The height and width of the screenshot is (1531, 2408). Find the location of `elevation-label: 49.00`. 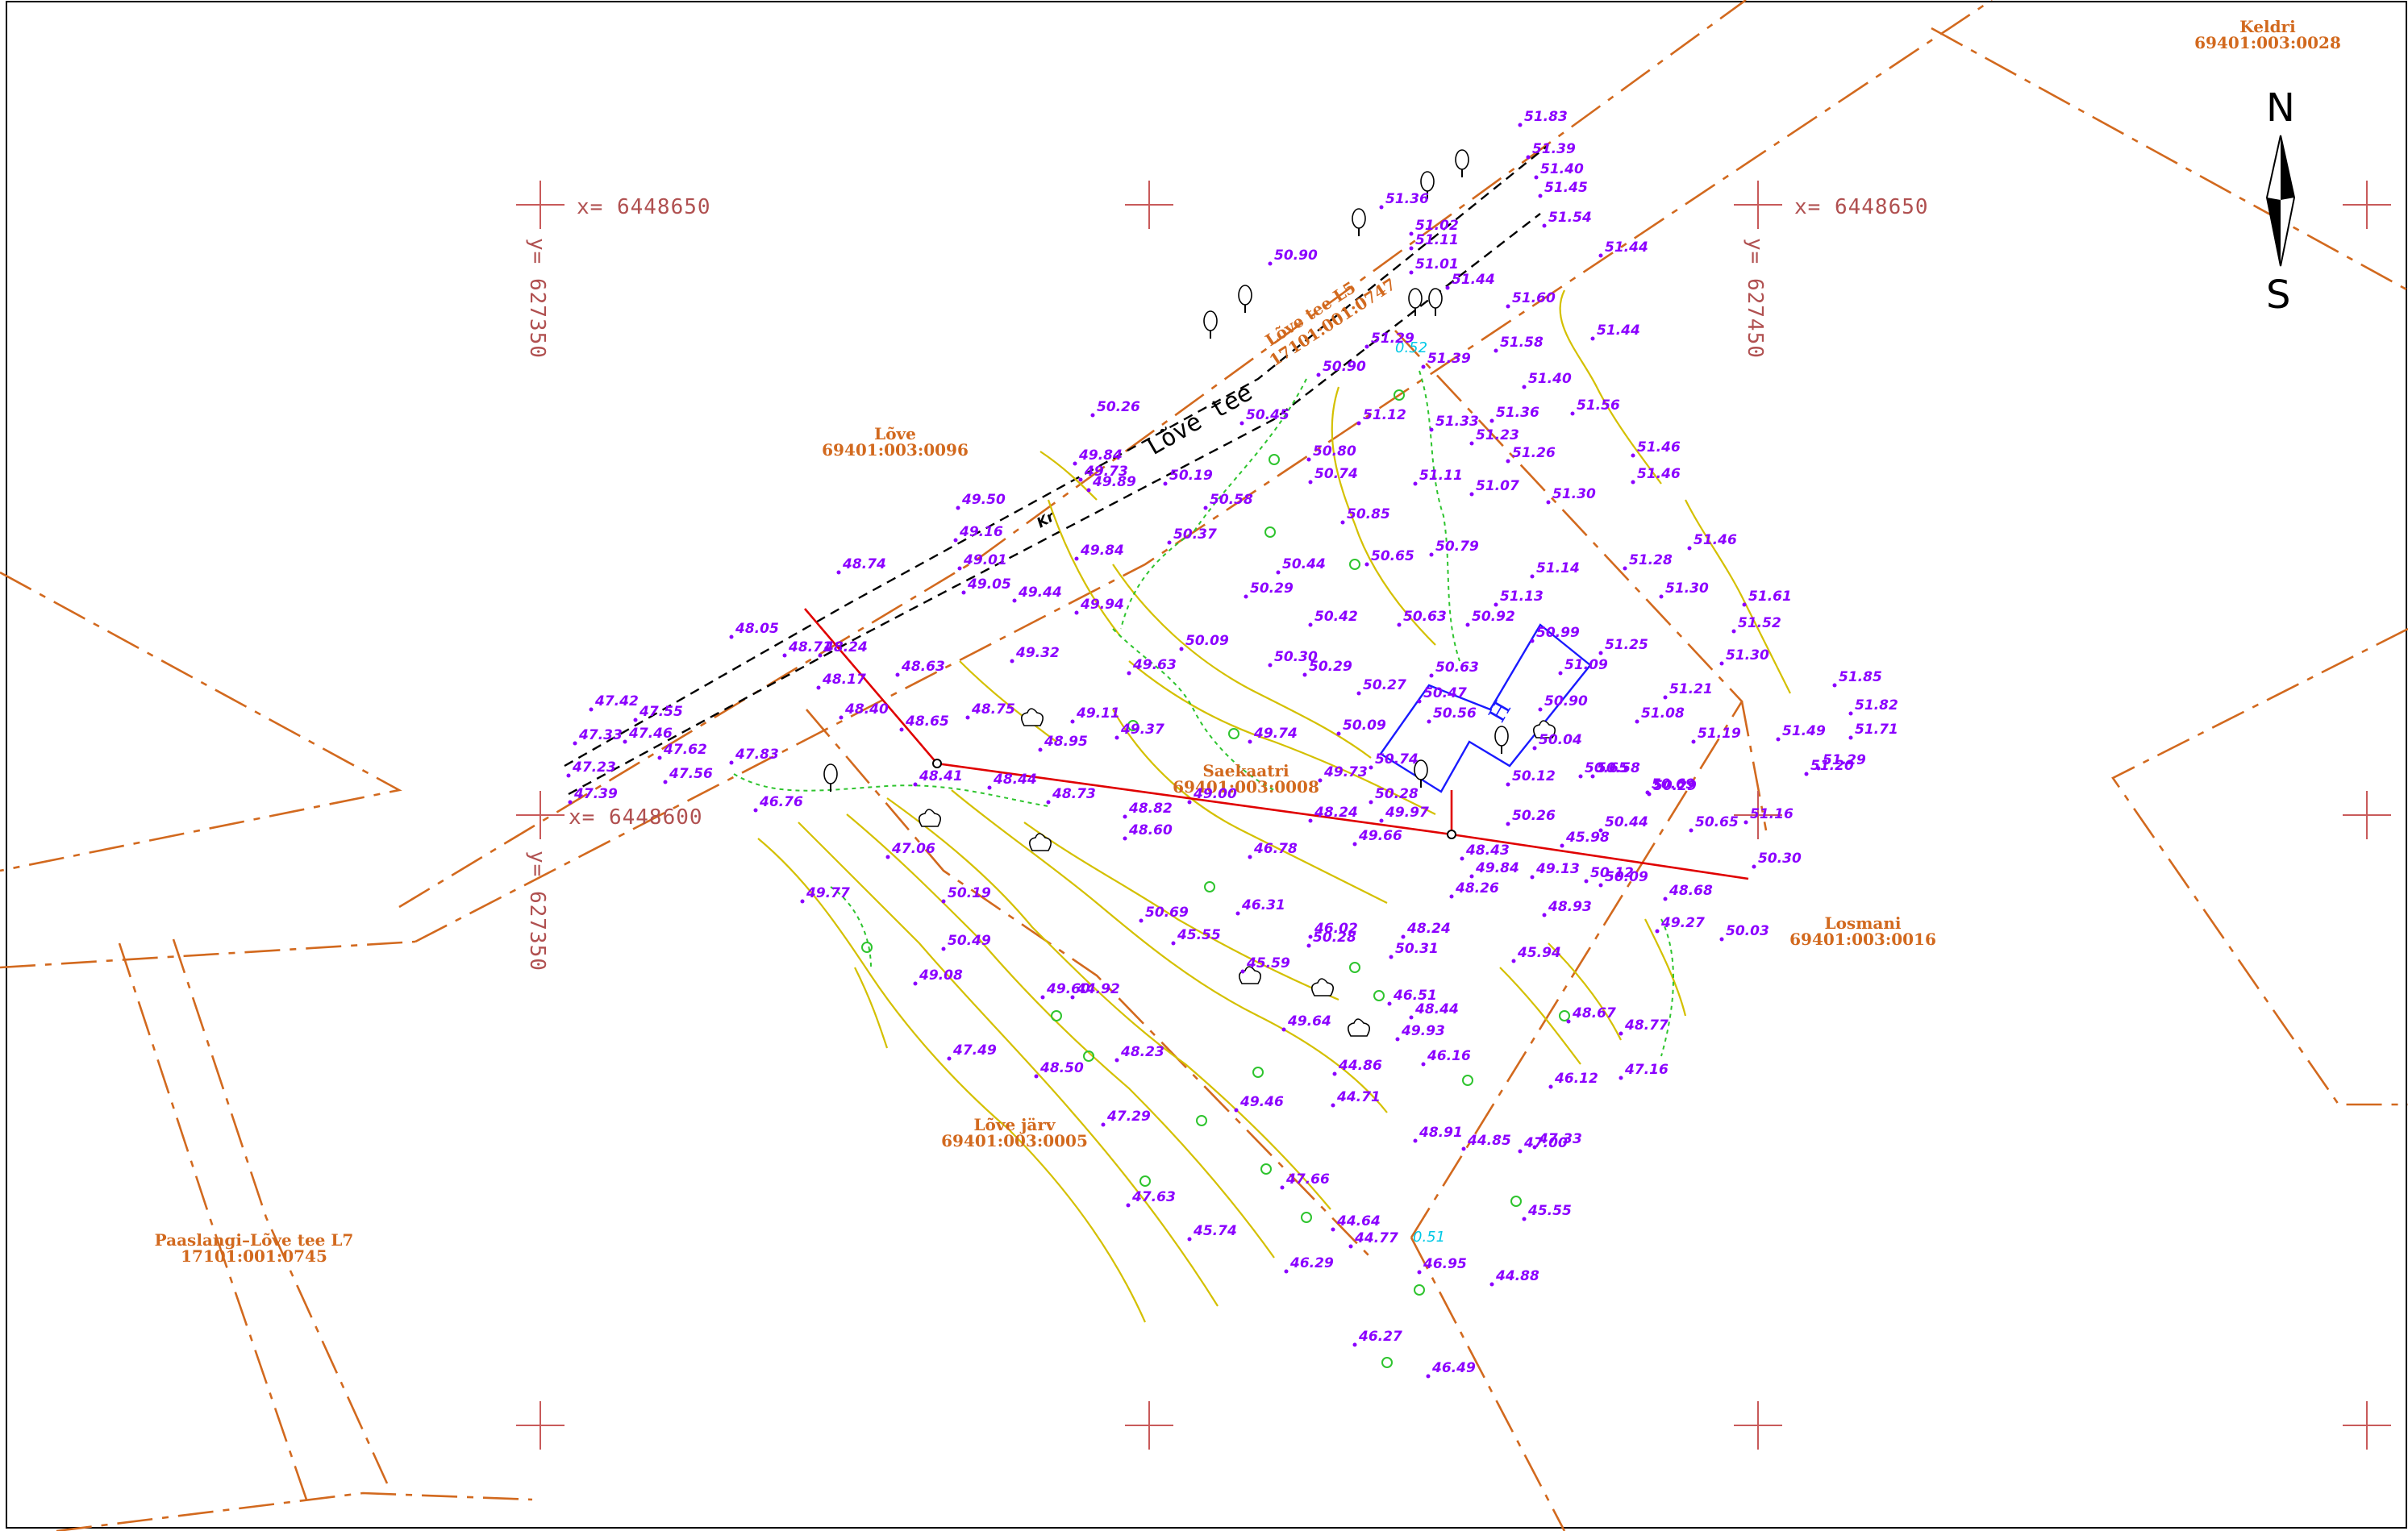

elevation-label: 49.00 is located at coordinates (1215, 794).